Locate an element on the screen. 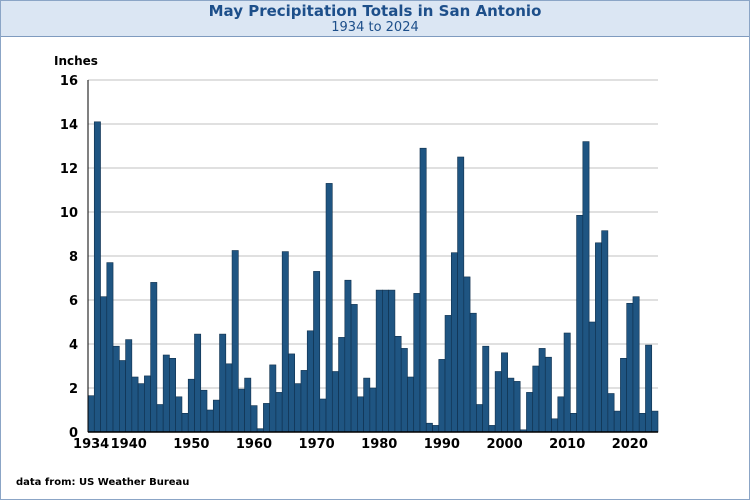 This screenshot has height=500, width=750. y-tick-label: 4 is located at coordinates (73, 345).